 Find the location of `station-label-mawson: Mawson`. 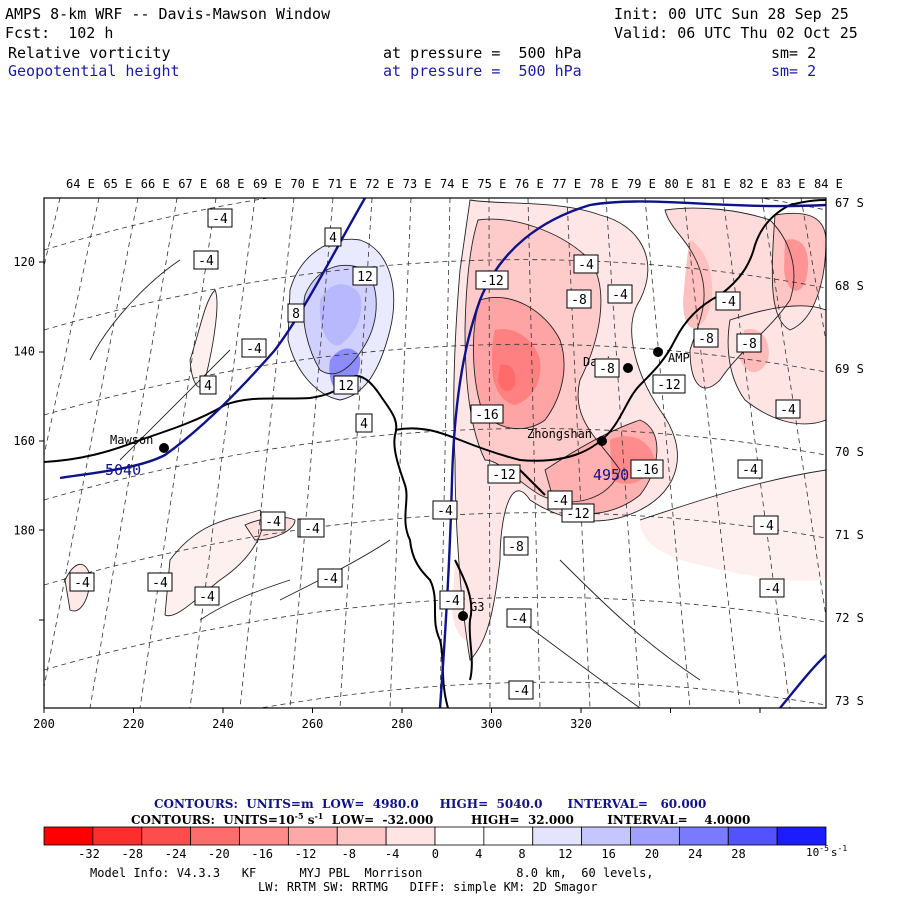

station-label-mawson: Mawson is located at coordinates (131, 440).